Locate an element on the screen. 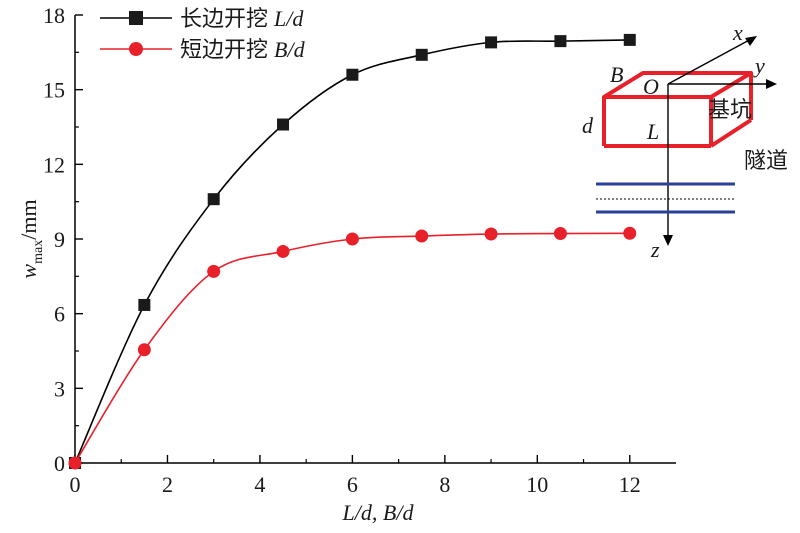  legend-label-short-cn: 短边开挖 is located at coordinates (224, 49).